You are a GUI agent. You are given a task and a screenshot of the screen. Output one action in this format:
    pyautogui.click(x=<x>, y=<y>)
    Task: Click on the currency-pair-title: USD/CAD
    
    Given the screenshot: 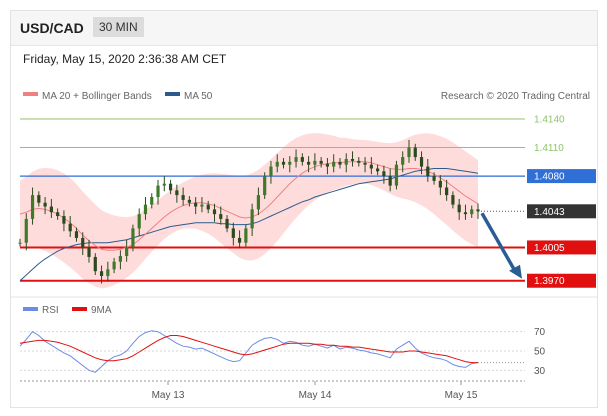 What is the action you would take?
    pyautogui.click(x=52, y=28)
    